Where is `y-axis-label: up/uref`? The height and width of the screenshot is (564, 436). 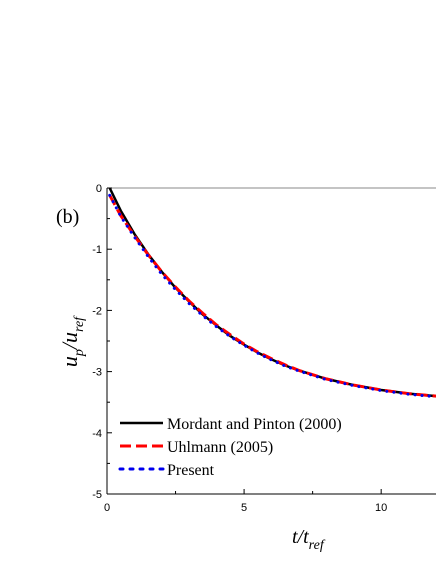
y-axis-label: up/uref is located at coordinates (72, 341).